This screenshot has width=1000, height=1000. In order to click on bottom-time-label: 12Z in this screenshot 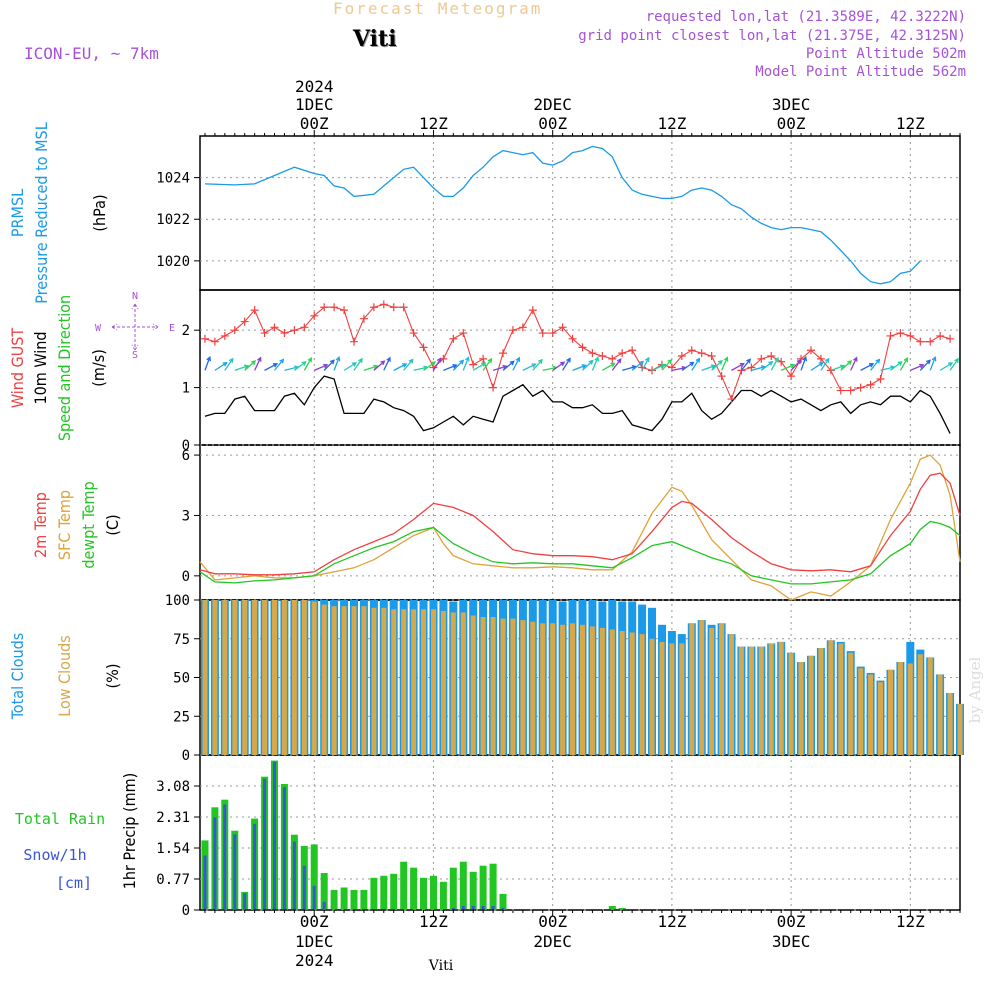, I will do `click(433, 921)`.